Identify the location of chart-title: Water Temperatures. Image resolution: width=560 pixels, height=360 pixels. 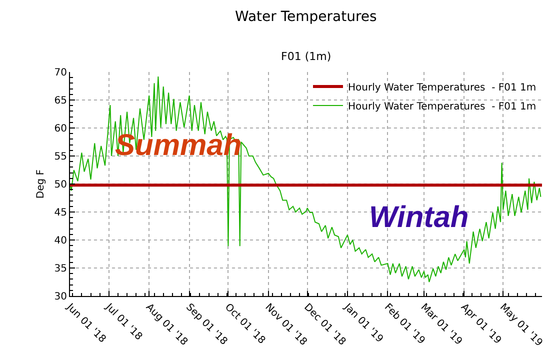
(306, 17).